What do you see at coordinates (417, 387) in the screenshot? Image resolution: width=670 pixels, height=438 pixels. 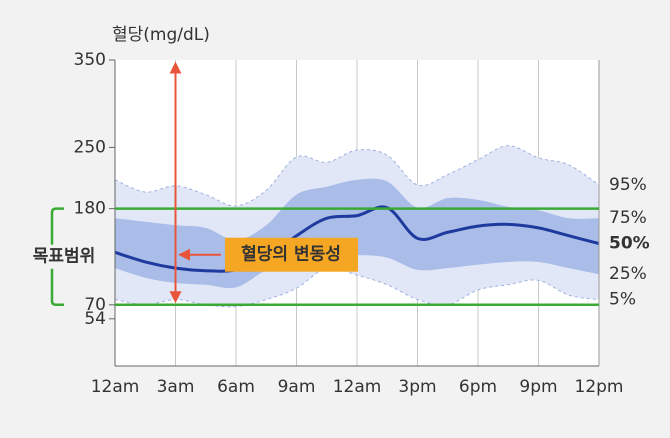 I see `x-tick-label: 3pm` at bounding box center [417, 387].